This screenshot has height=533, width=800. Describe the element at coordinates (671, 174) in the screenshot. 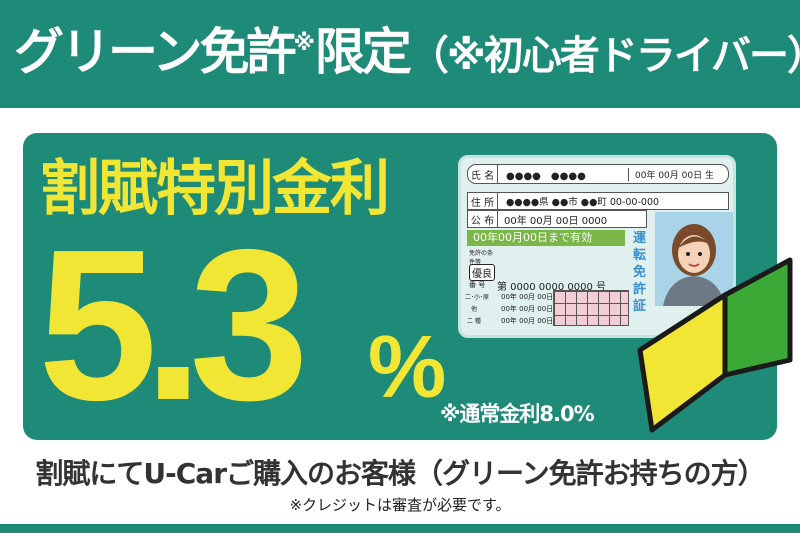

I see `birth-date: 00年 00月 00日 生` at that location.